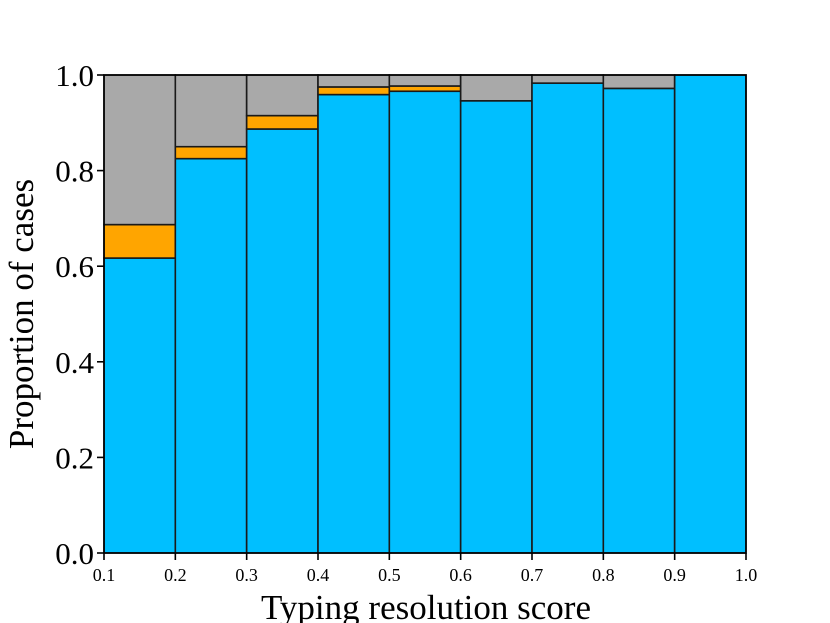 The height and width of the screenshot is (623, 830). What do you see at coordinates (74, 553) in the screenshot?
I see `y-tick-label: 0.0` at bounding box center [74, 553].